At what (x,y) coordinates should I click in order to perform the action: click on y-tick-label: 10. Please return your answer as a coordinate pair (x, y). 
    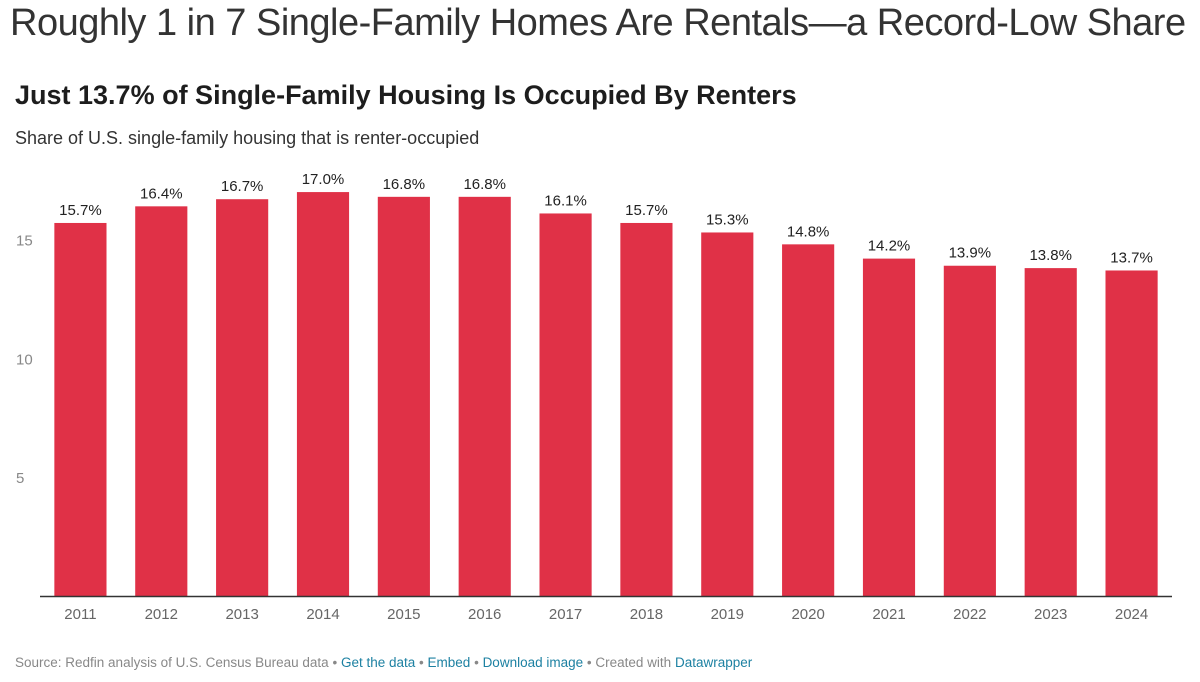
    Looking at the image, I should click on (24, 359).